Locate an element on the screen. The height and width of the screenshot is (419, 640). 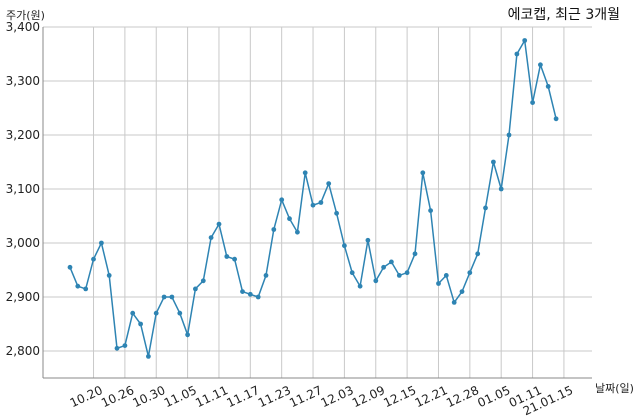
x-axis-label: 날짜(일) is located at coordinates (614, 388).